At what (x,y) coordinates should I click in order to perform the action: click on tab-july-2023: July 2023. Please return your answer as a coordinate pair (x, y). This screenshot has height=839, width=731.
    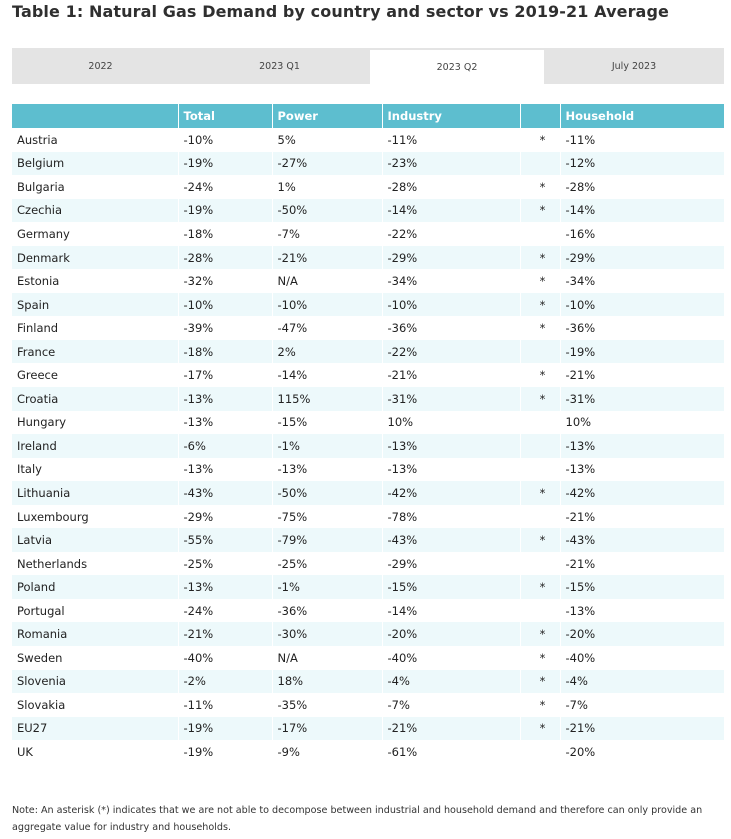
    Looking at the image, I should click on (634, 66).